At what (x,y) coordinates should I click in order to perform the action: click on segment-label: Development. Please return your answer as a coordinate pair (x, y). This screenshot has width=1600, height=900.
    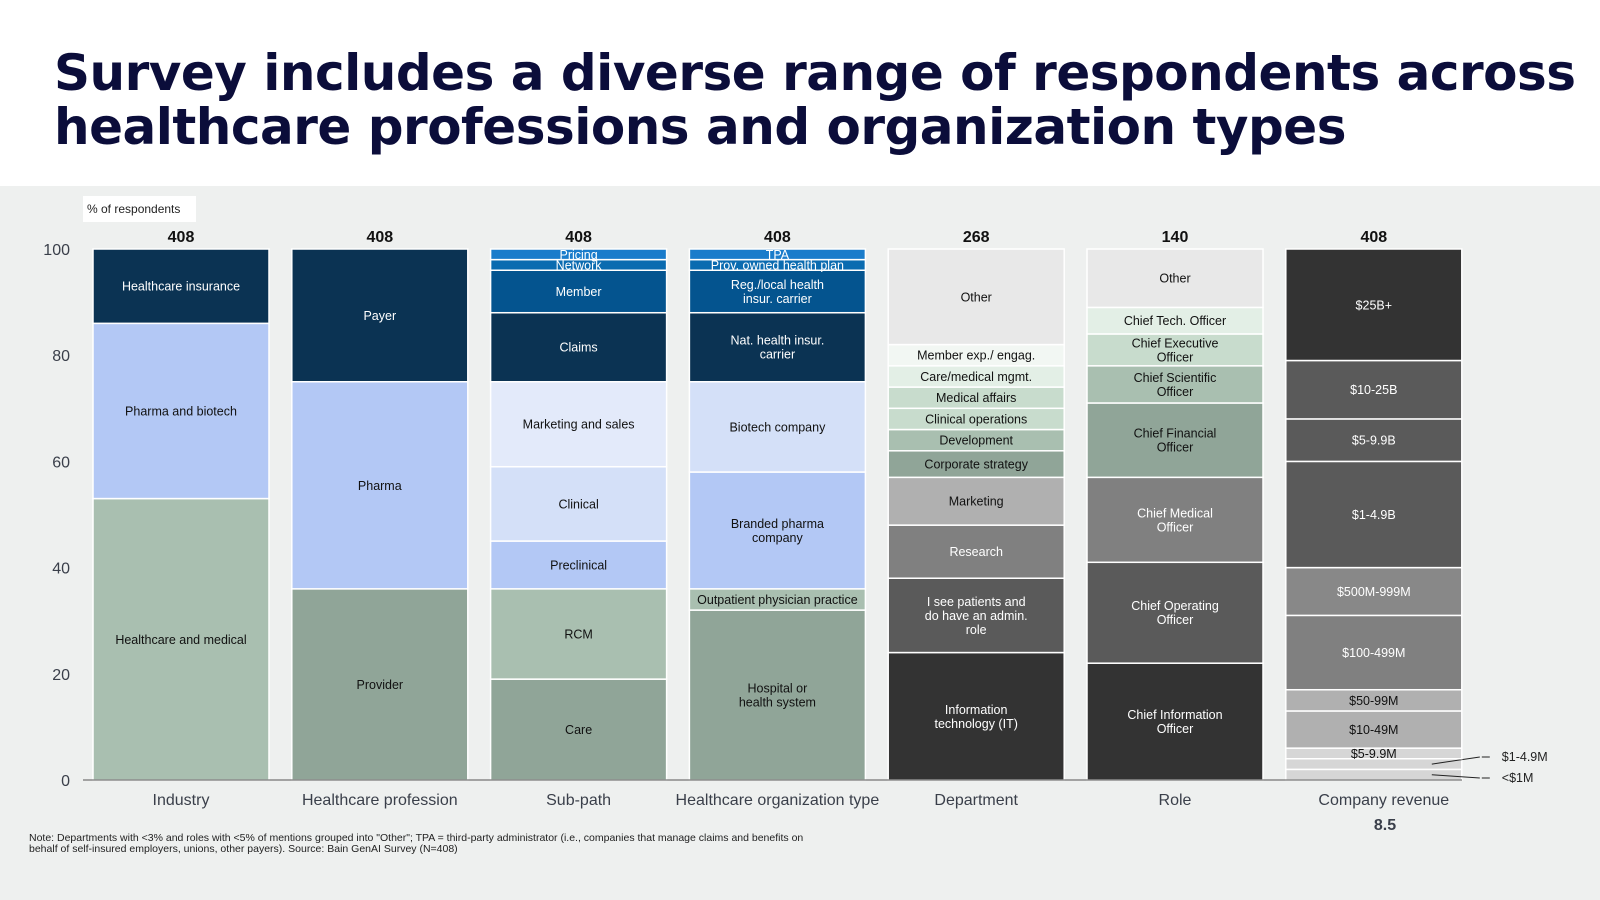
    Looking at the image, I should click on (976, 441).